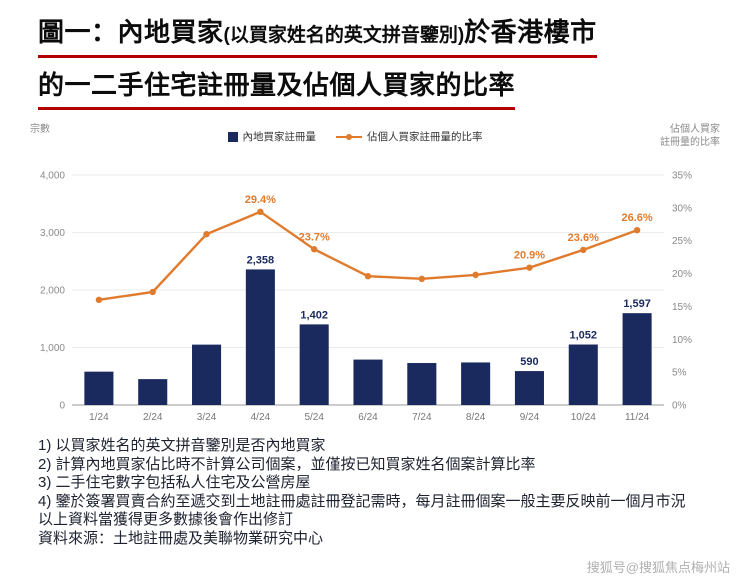 The width and height of the screenshot is (740, 582). What do you see at coordinates (287, 464) in the screenshot?
I see `footnote: 2) 計算內地買家佔比時不計算公司個案，並僅按已知買家姓名個案計算比率` at bounding box center [287, 464].